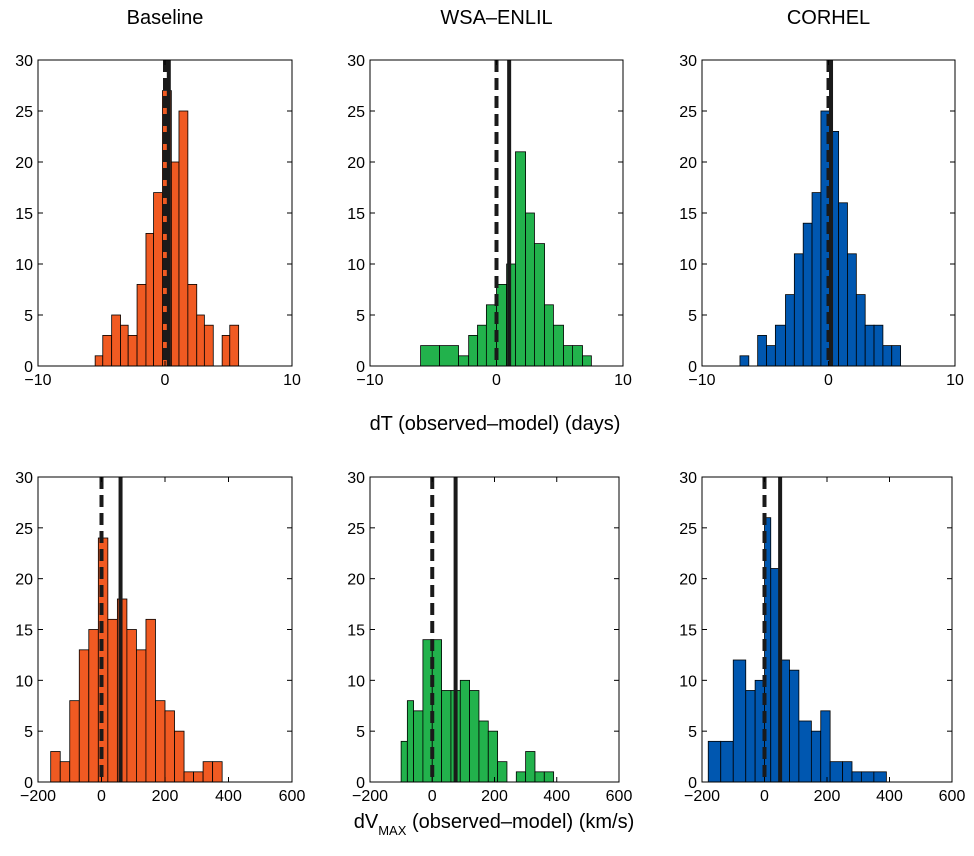 This screenshot has height=856, width=974. Describe the element at coordinates (955, 380) in the screenshot. I see `x-tick-label: 10` at that location.